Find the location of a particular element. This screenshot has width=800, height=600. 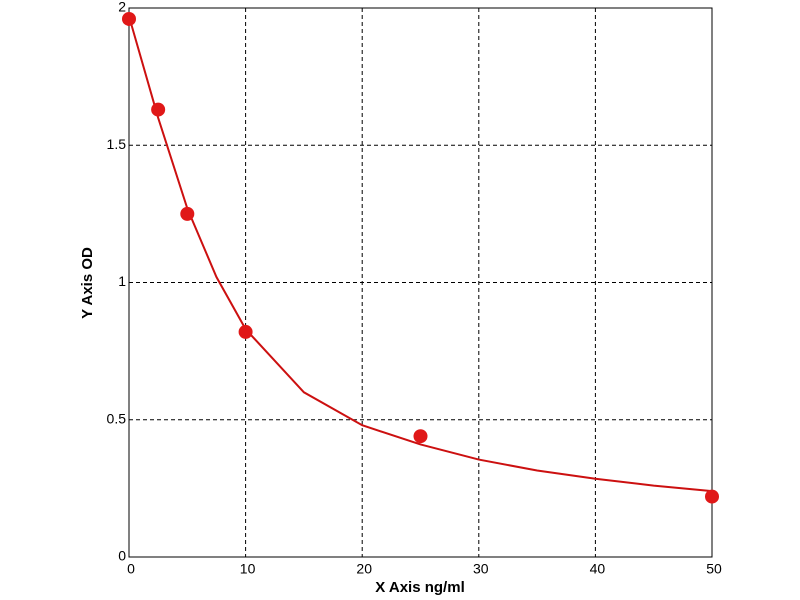

y-tick-label: 1 is located at coordinates (122, 281).